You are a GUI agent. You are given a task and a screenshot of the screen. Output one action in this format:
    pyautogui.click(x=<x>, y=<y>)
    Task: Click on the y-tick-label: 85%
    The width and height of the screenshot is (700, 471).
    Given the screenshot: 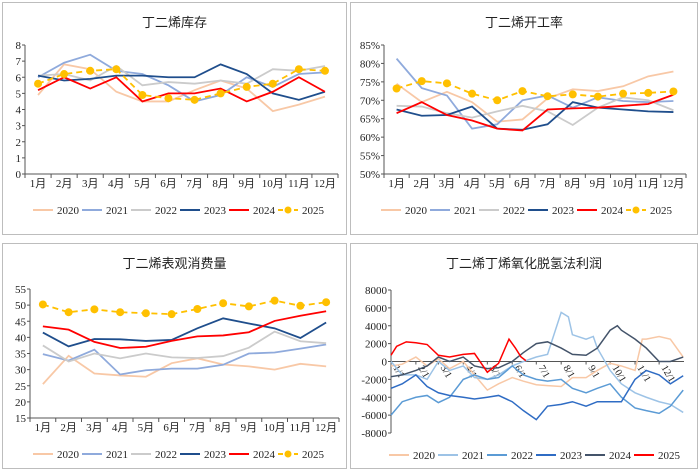 What is the action you would take?
    pyautogui.click(x=370, y=46)
    